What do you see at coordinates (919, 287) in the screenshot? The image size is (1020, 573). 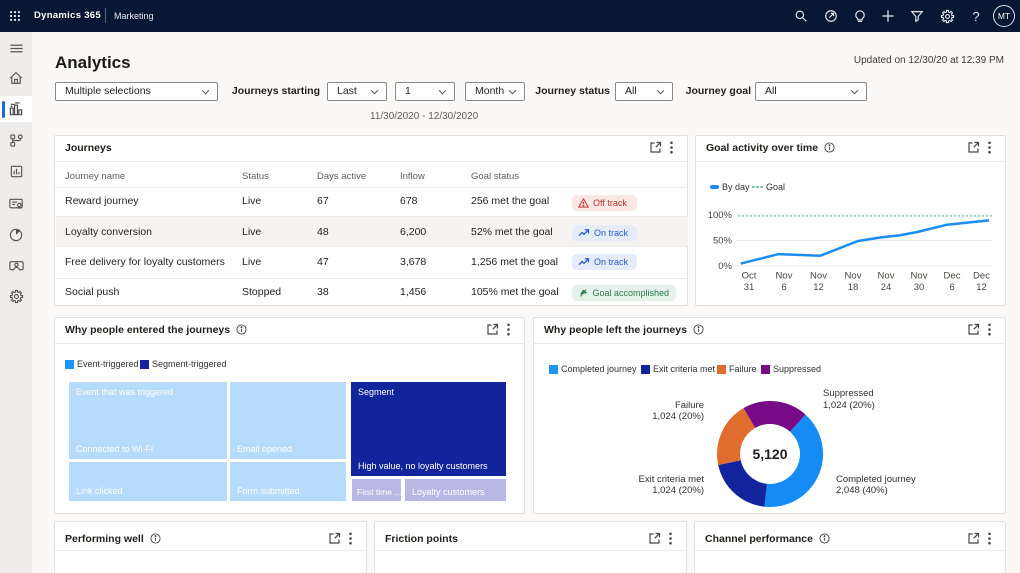 I see `svg-text: 30` at bounding box center [919, 287].